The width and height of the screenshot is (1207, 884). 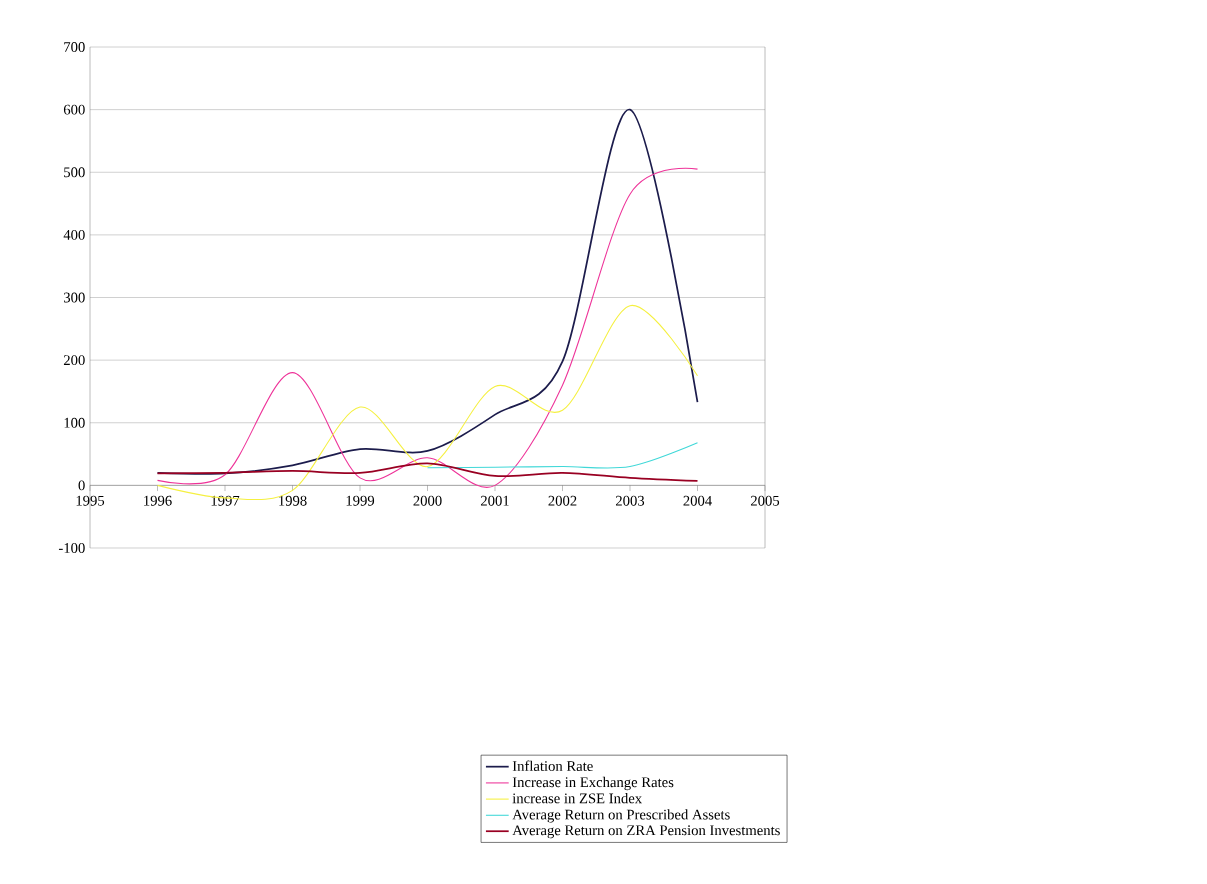 I want to click on x-tick-label: 1998, so click(x=293, y=500).